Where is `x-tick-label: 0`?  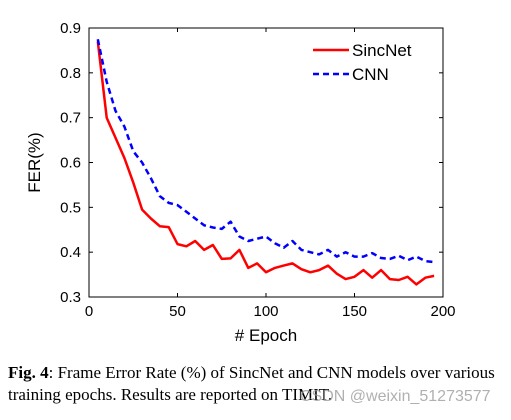 x-tick-label: 0 is located at coordinates (89, 311).